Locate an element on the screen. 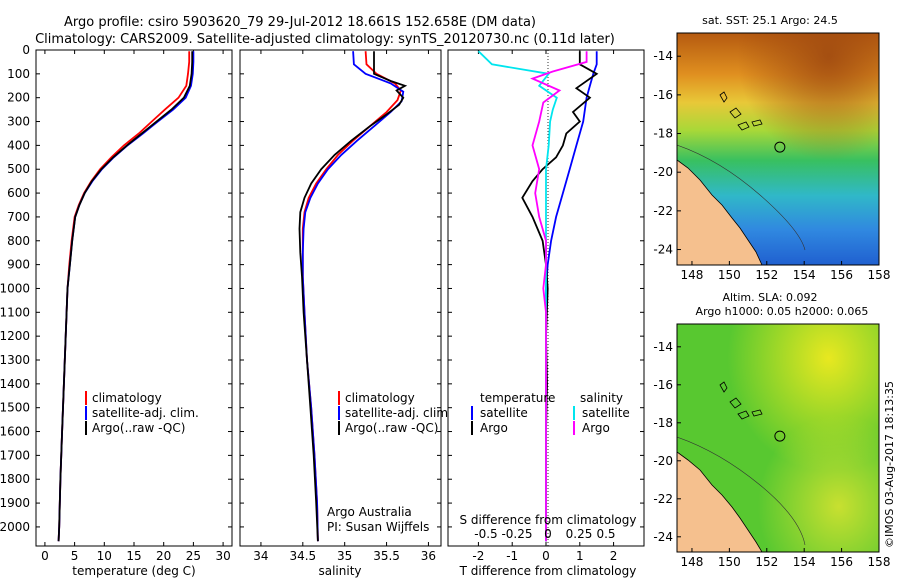  x-tick-label: 25 is located at coordinates (193, 556).